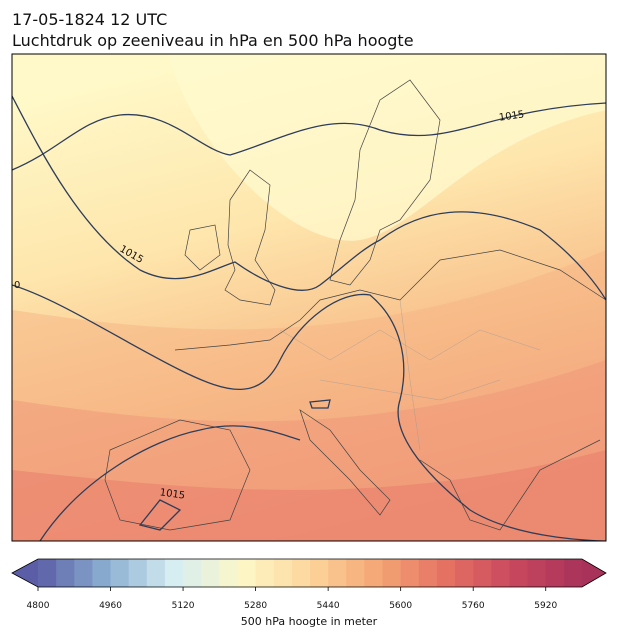 The width and height of the screenshot is (618, 643). Describe the element at coordinates (545, 606) in the screenshot. I see `colorbar-tick-label: 5920` at that location.